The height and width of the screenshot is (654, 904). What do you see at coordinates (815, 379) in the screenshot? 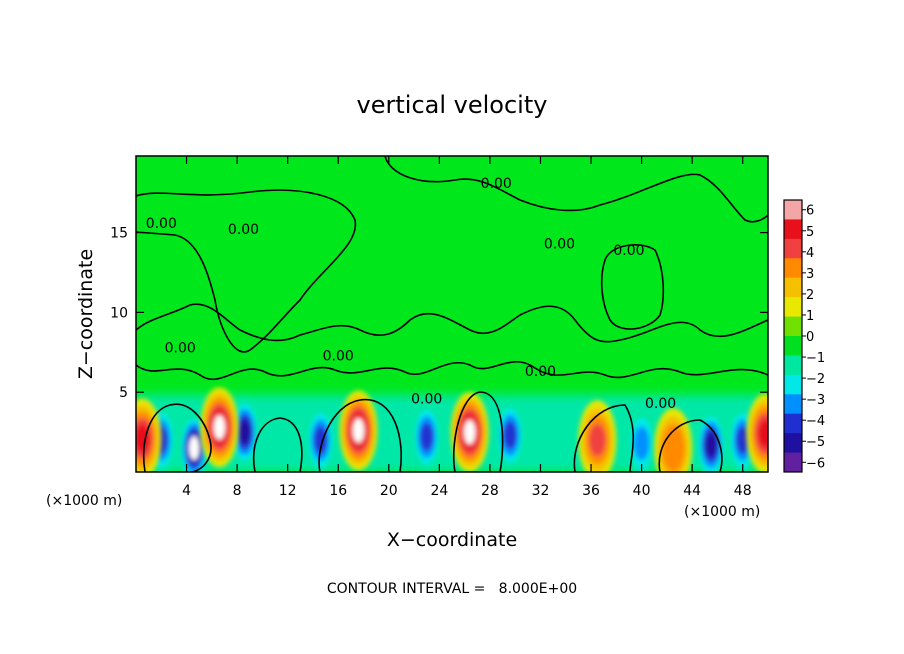
I see `colorbar-tick-label: −2` at bounding box center [815, 379].